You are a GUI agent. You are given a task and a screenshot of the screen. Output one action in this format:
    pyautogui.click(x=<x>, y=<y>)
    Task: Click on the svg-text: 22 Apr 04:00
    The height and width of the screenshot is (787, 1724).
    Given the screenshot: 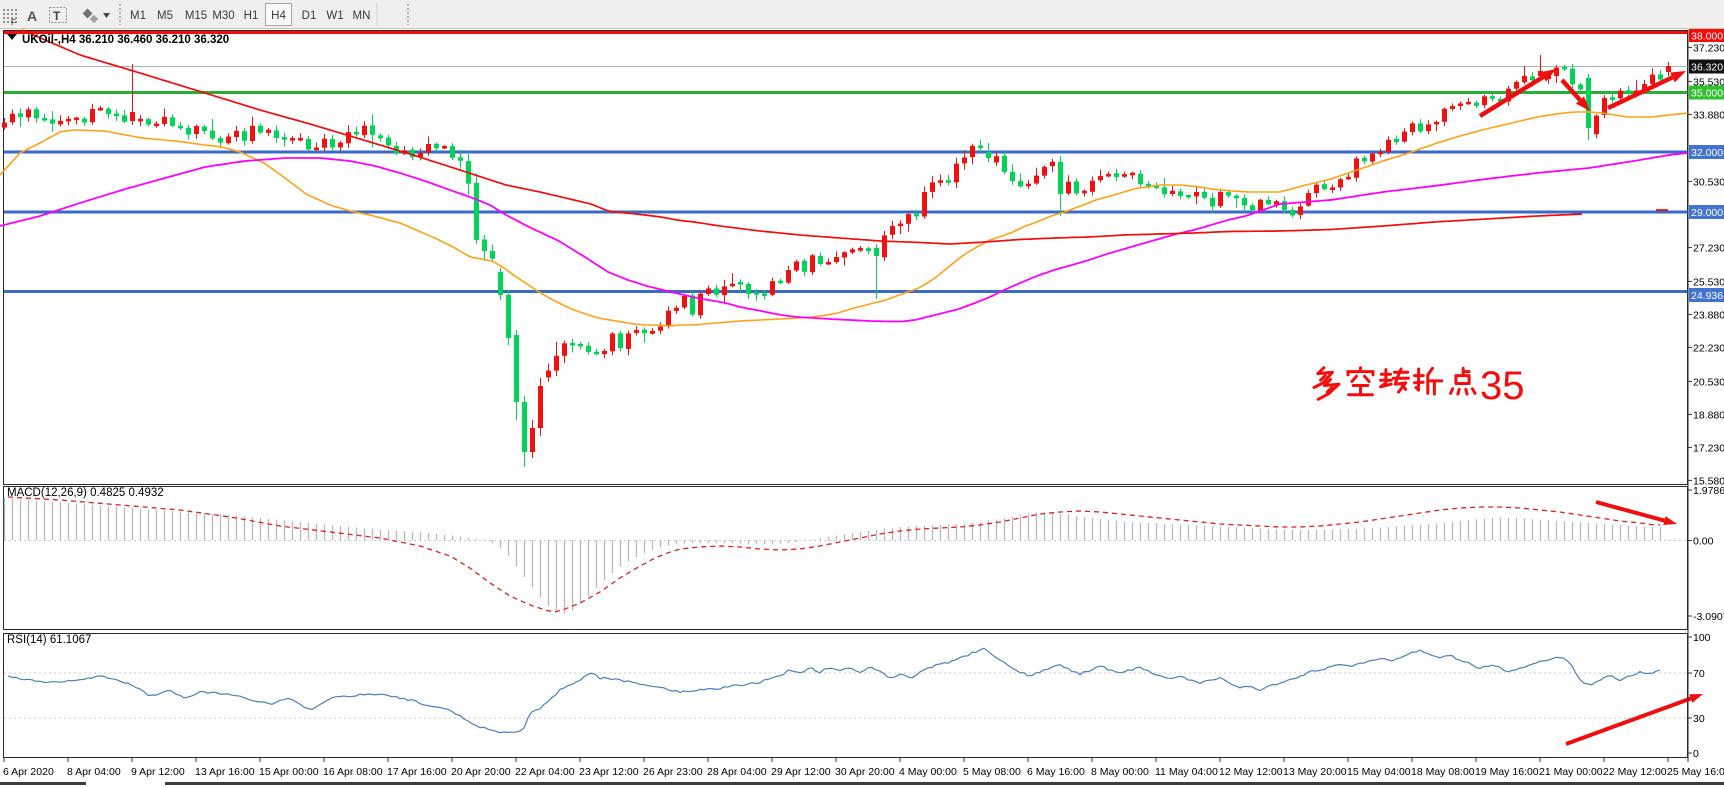 What is the action you would take?
    pyautogui.click(x=545, y=772)
    